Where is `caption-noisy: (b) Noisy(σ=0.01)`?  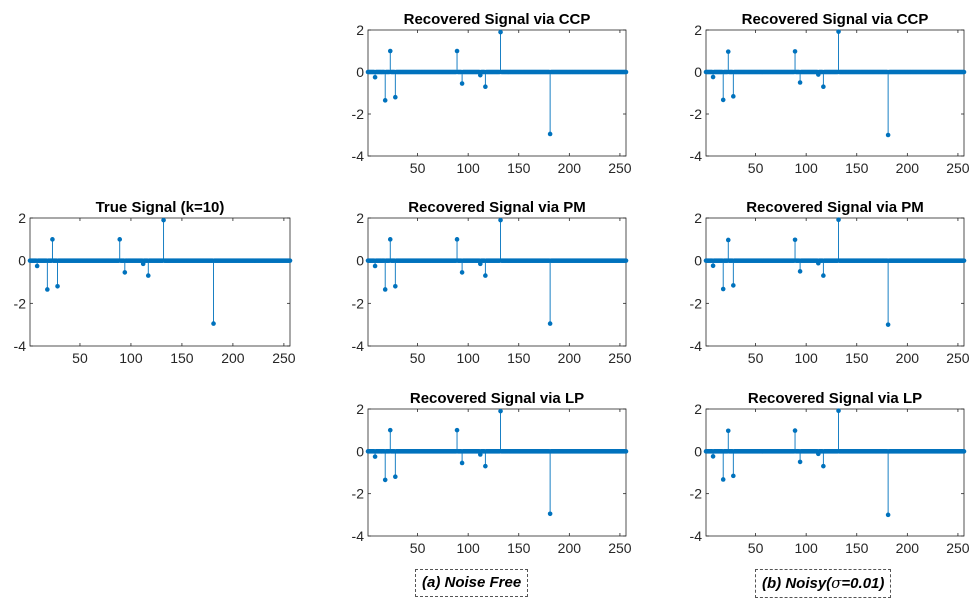
caption-noisy: (b) Noisy(σ=0.01) is located at coordinates (823, 583).